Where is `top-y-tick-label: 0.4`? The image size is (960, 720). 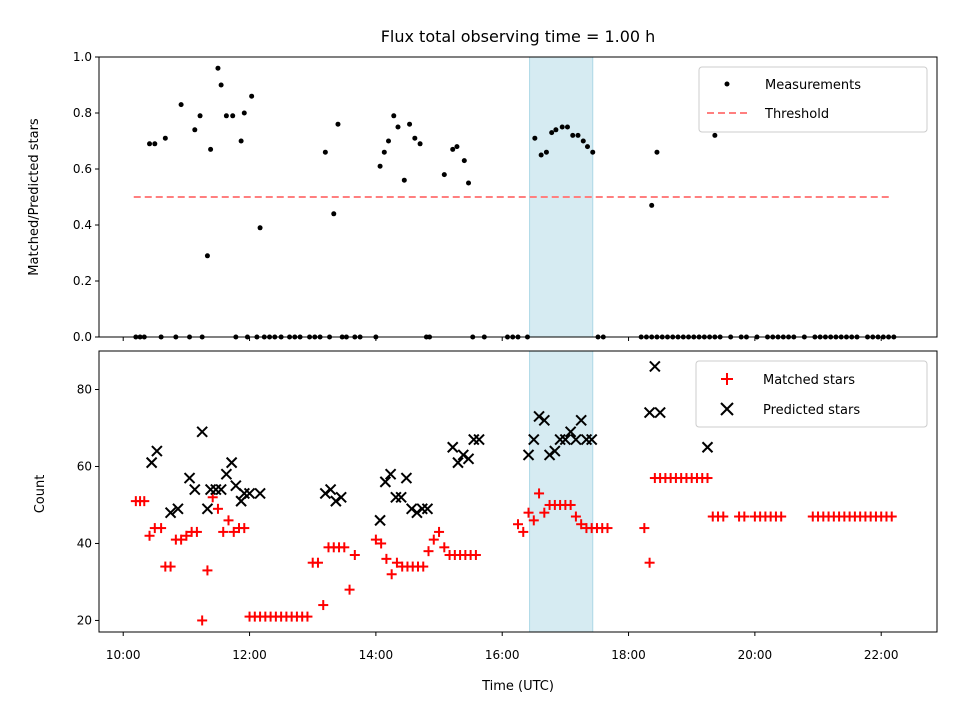
top-y-tick-label: 0.4 is located at coordinates (82, 225).